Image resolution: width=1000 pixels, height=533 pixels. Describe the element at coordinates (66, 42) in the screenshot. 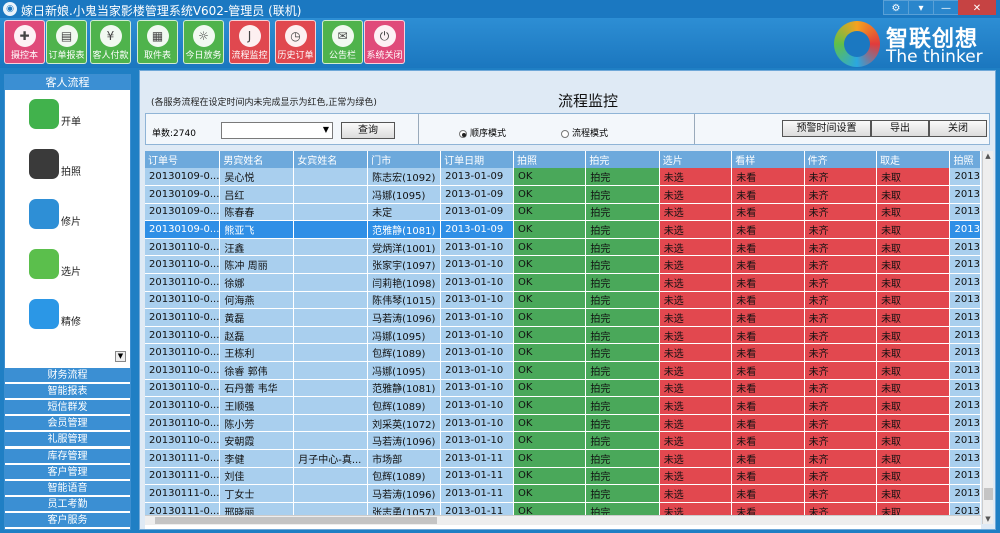

I see `toolbar-button-2: ▤ 订单报表` at that location.